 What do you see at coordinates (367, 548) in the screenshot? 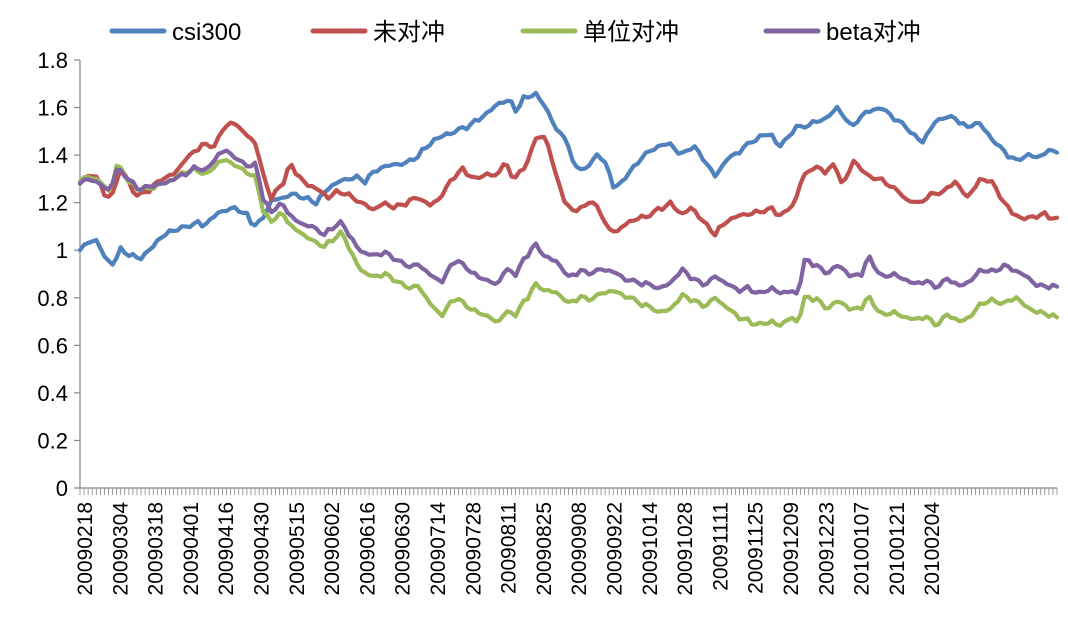
I see `x-tick-label: 20090616` at bounding box center [367, 548].